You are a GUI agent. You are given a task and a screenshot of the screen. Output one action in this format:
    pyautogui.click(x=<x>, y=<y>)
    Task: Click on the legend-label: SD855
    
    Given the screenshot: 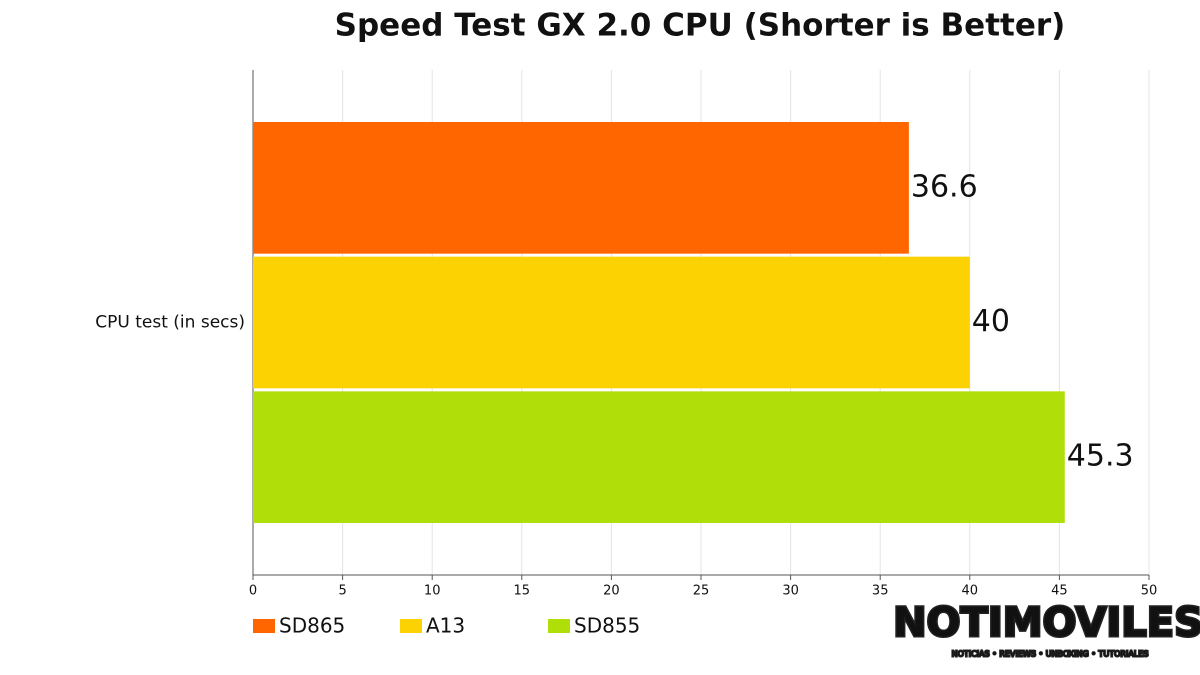 What is the action you would take?
    pyautogui.click(x=607, y=626)
    